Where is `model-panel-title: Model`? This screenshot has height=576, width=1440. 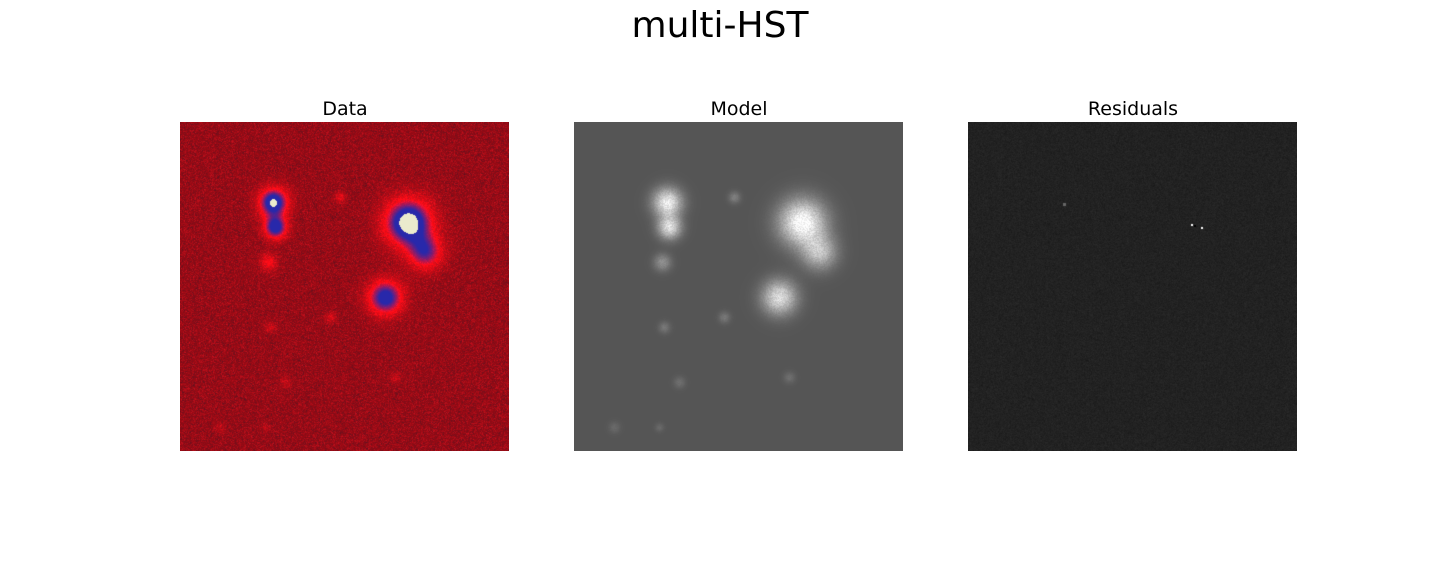
model-panel-title: Model is located at coordinates (739, 109).